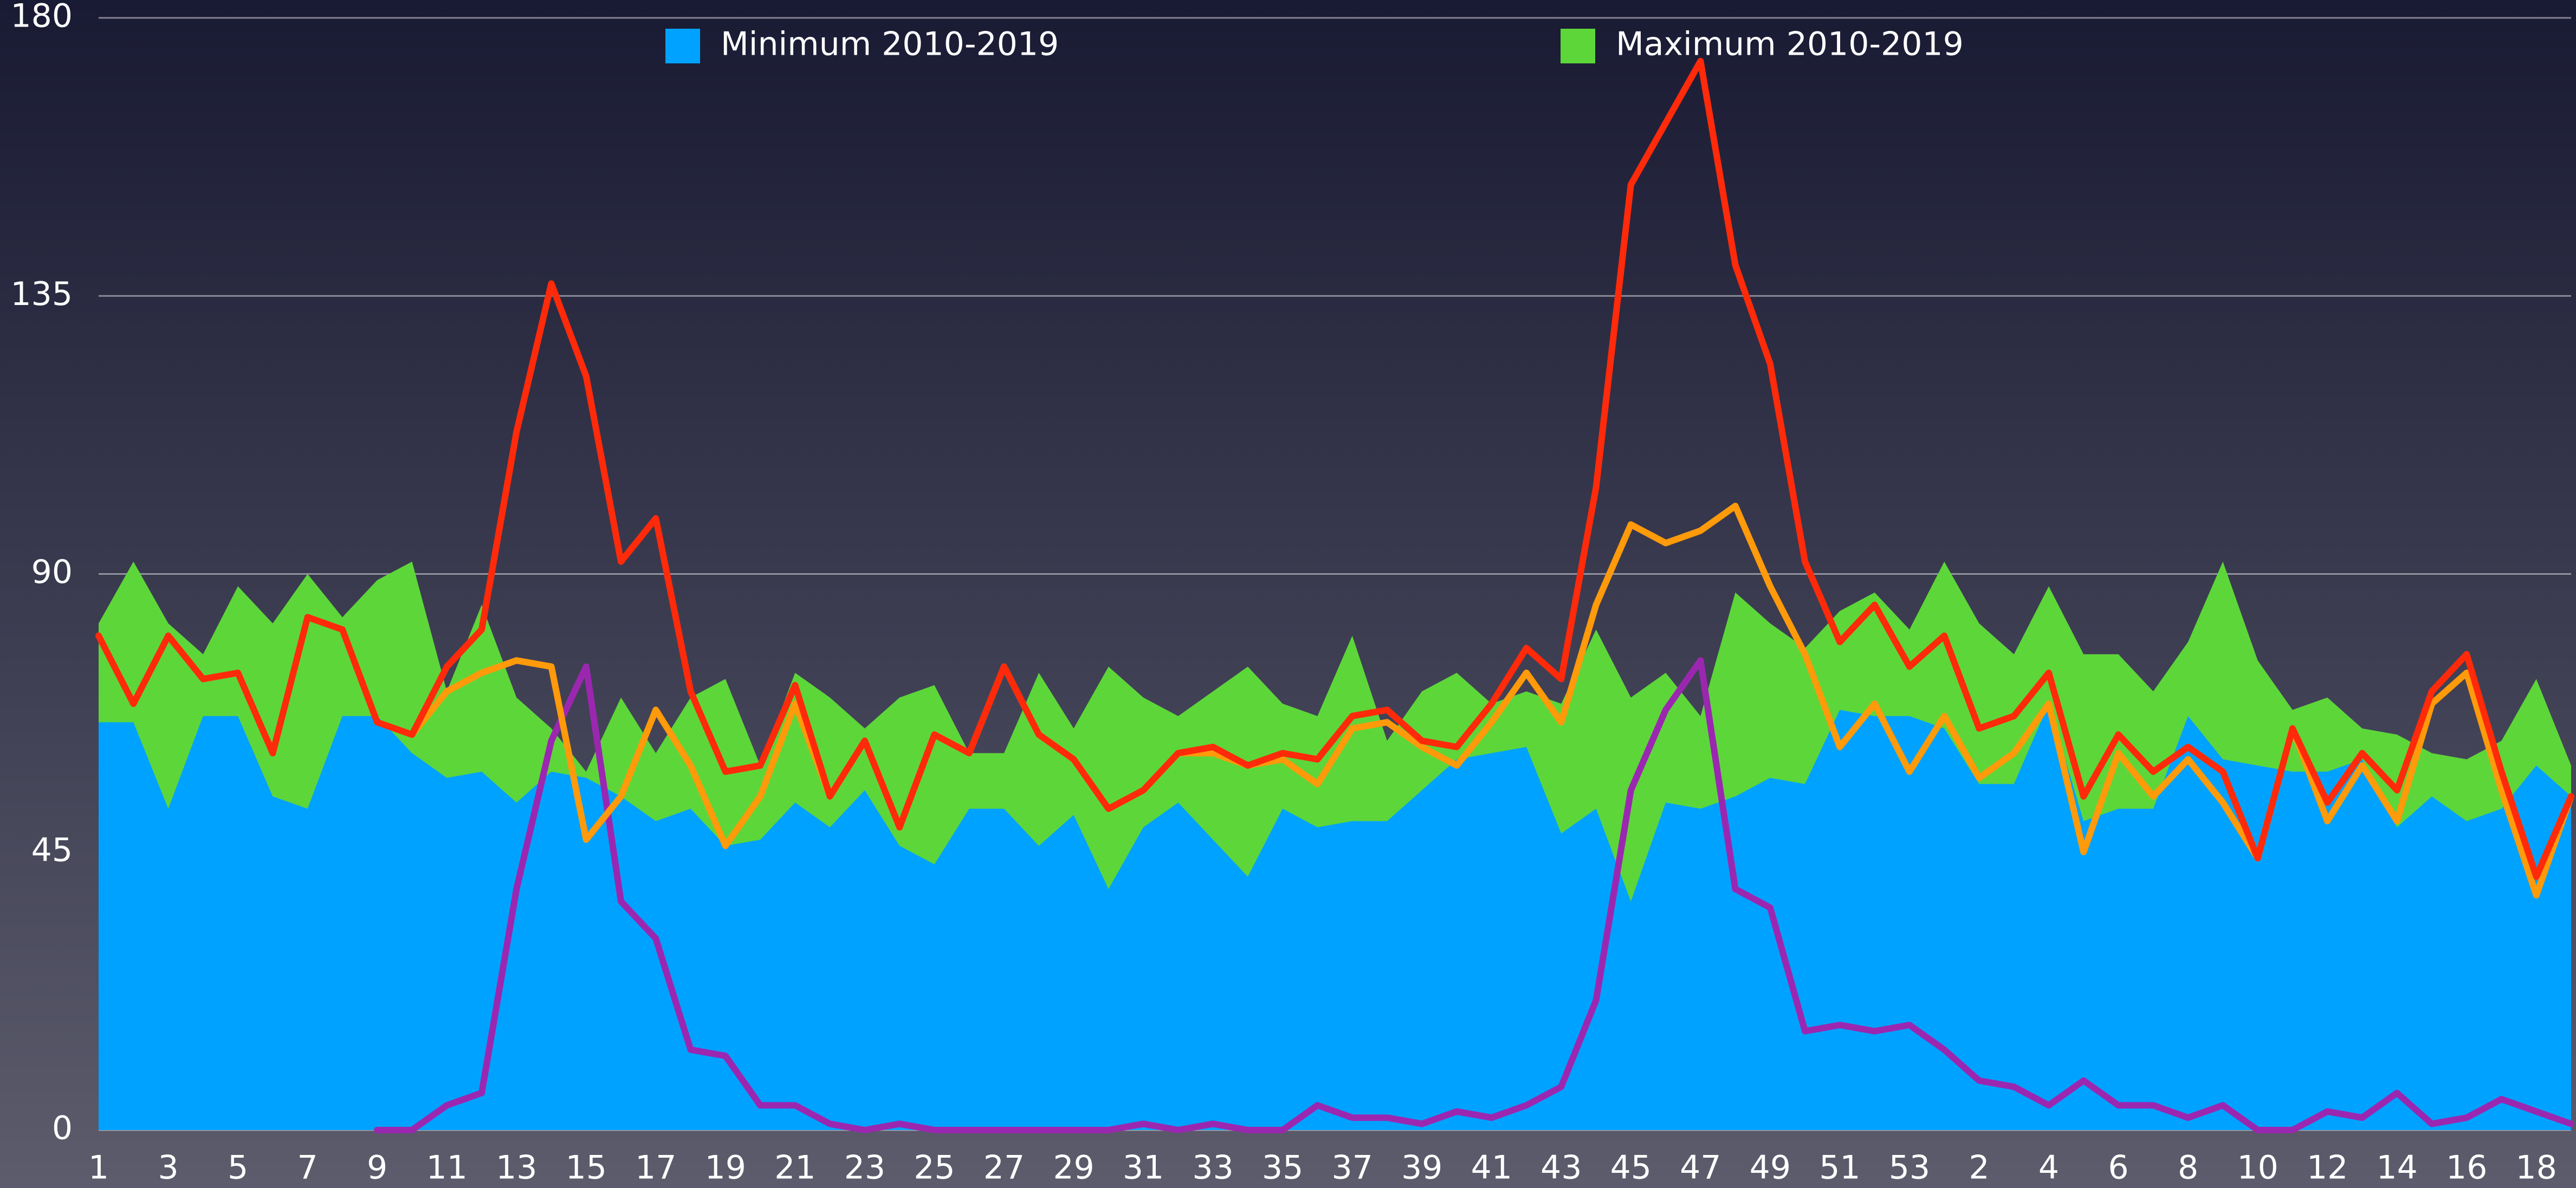 The height and width of the screenshot is (1188, 2576). What do you see at coordinates (41, 17) in the screenshot?
I see `y-tick-label: 180` at bounding box center [41, 17].